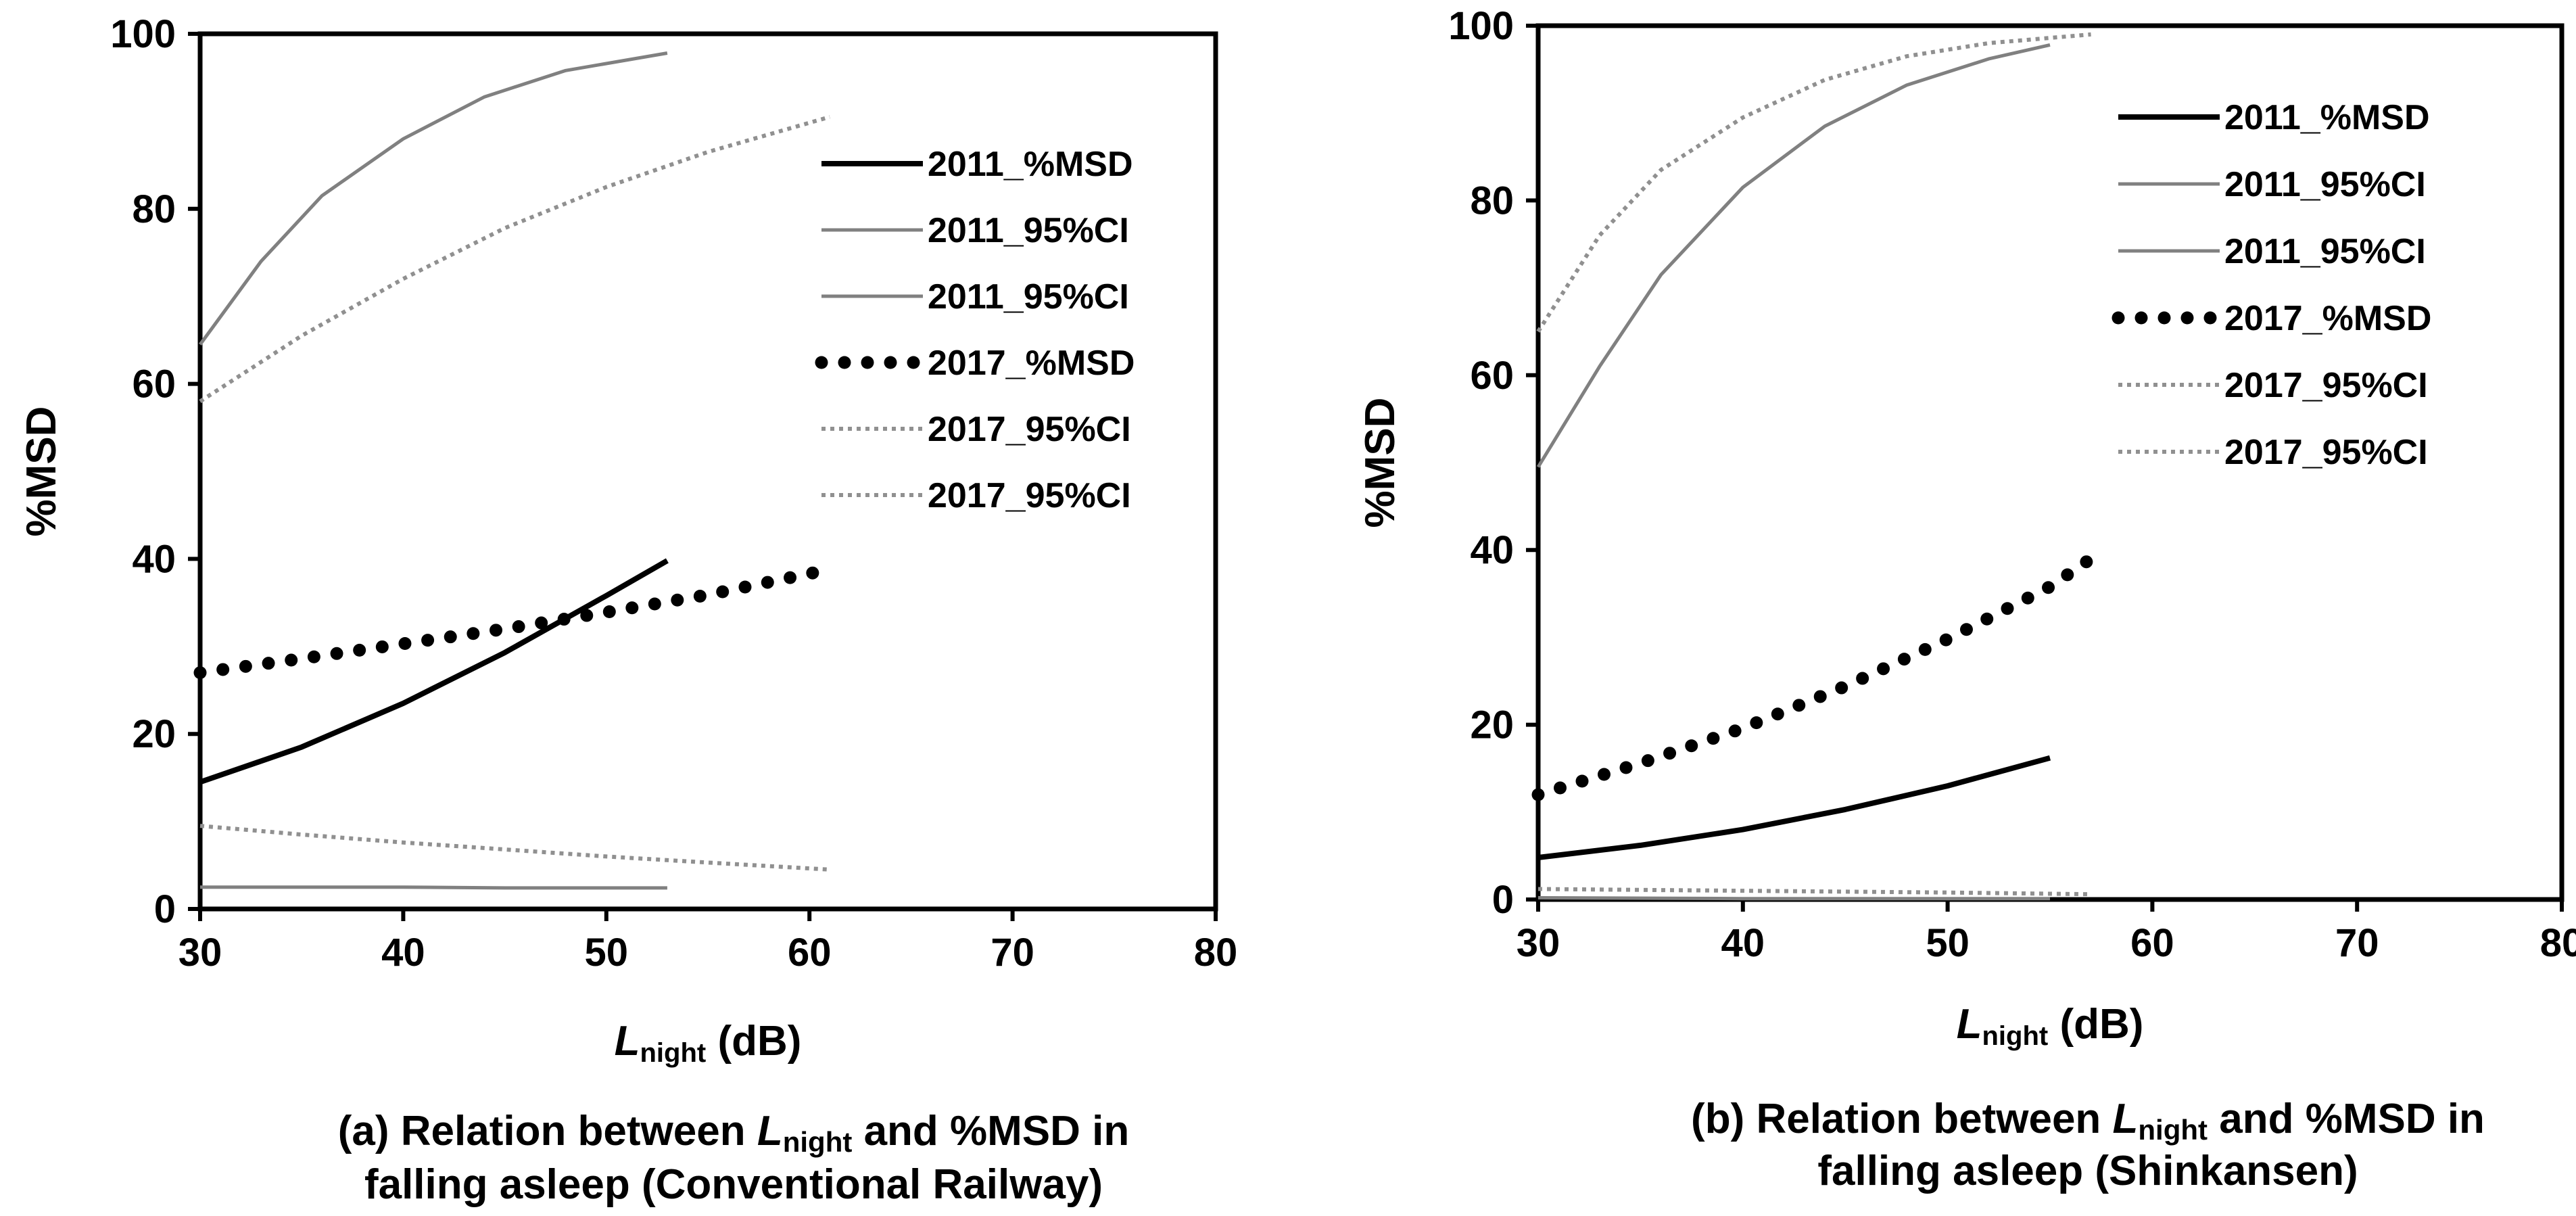 This screenshot has width=2576, height=1216. What do you see at coordinates (2346, 1119) in the screenshot?
I see `caption-b-post: and %MSD in` at bounding box center [2346, 1119].